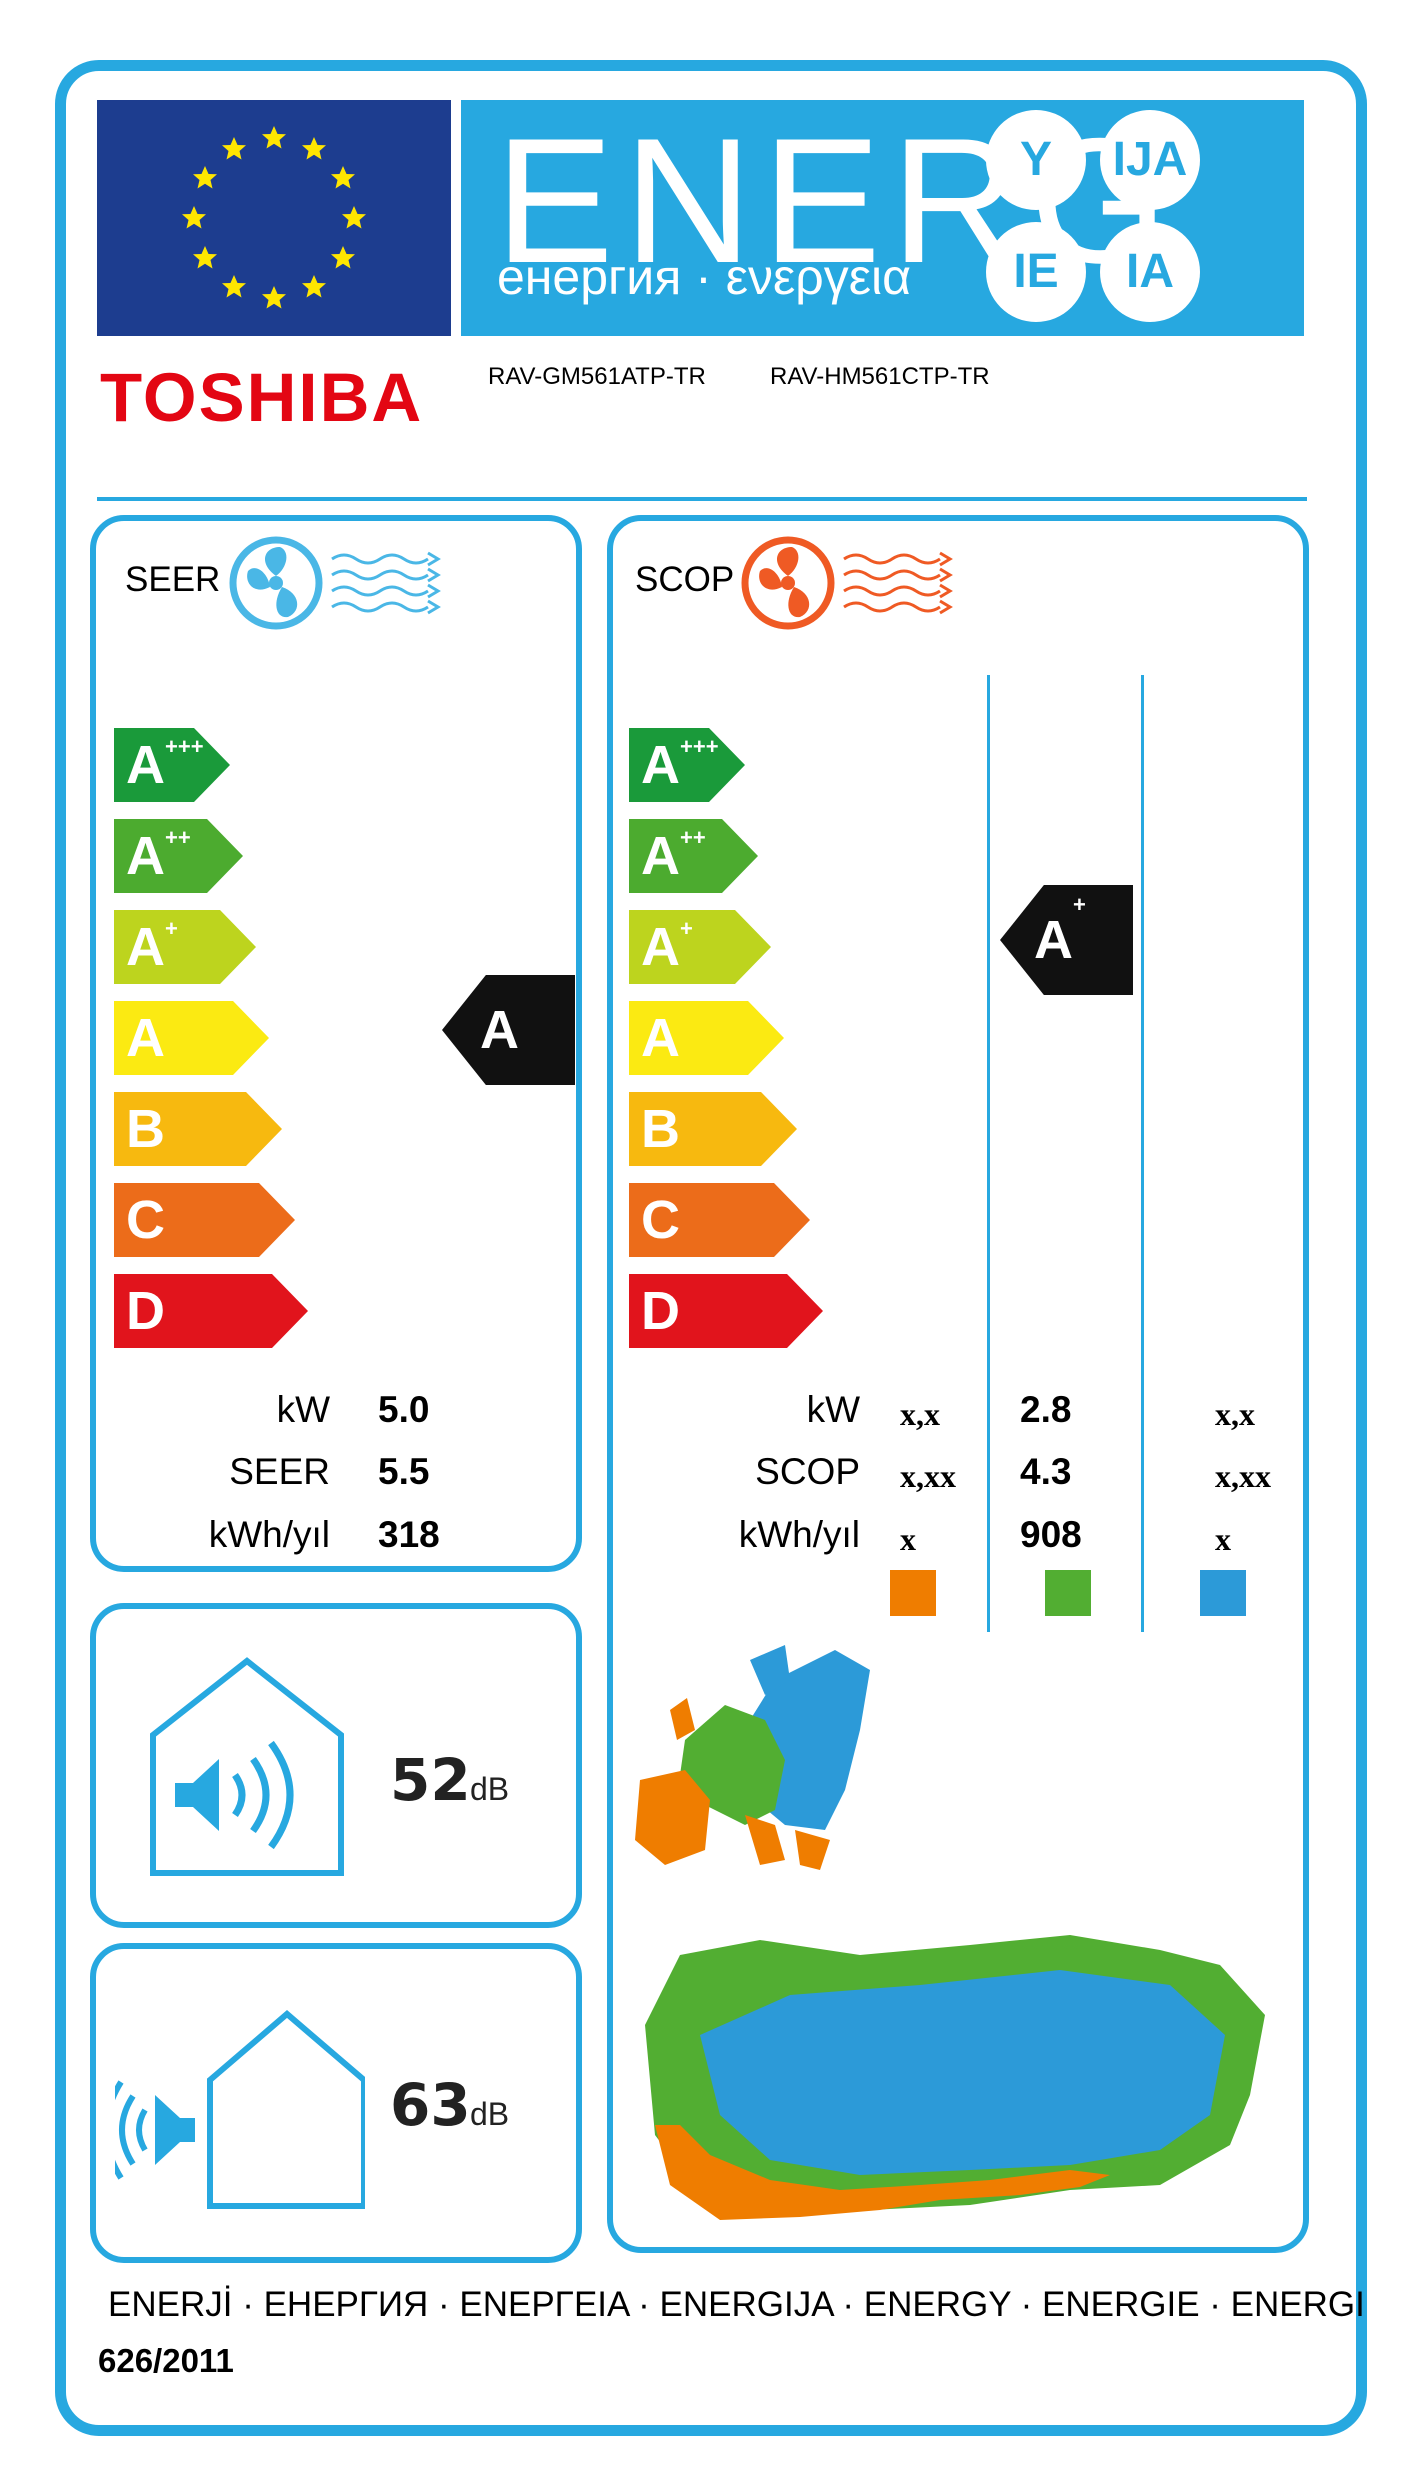 The image size is (1416, 2472). What do you see at coordinates (191, 1038) in the screenshot?
I see `cooling-class-arrow: A` at bounding box center [191, 1038].